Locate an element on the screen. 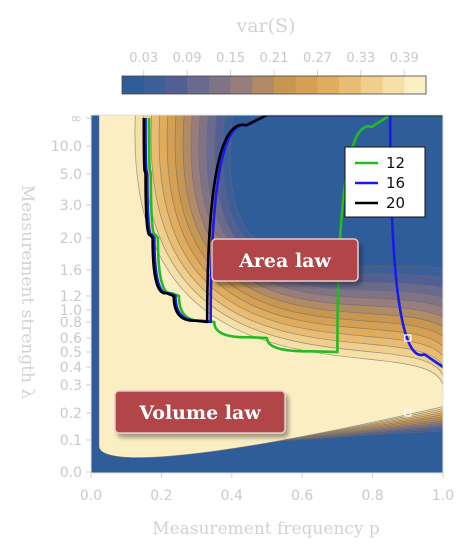  y-tick-label: 0.3 is located at coordinates (71, 386).